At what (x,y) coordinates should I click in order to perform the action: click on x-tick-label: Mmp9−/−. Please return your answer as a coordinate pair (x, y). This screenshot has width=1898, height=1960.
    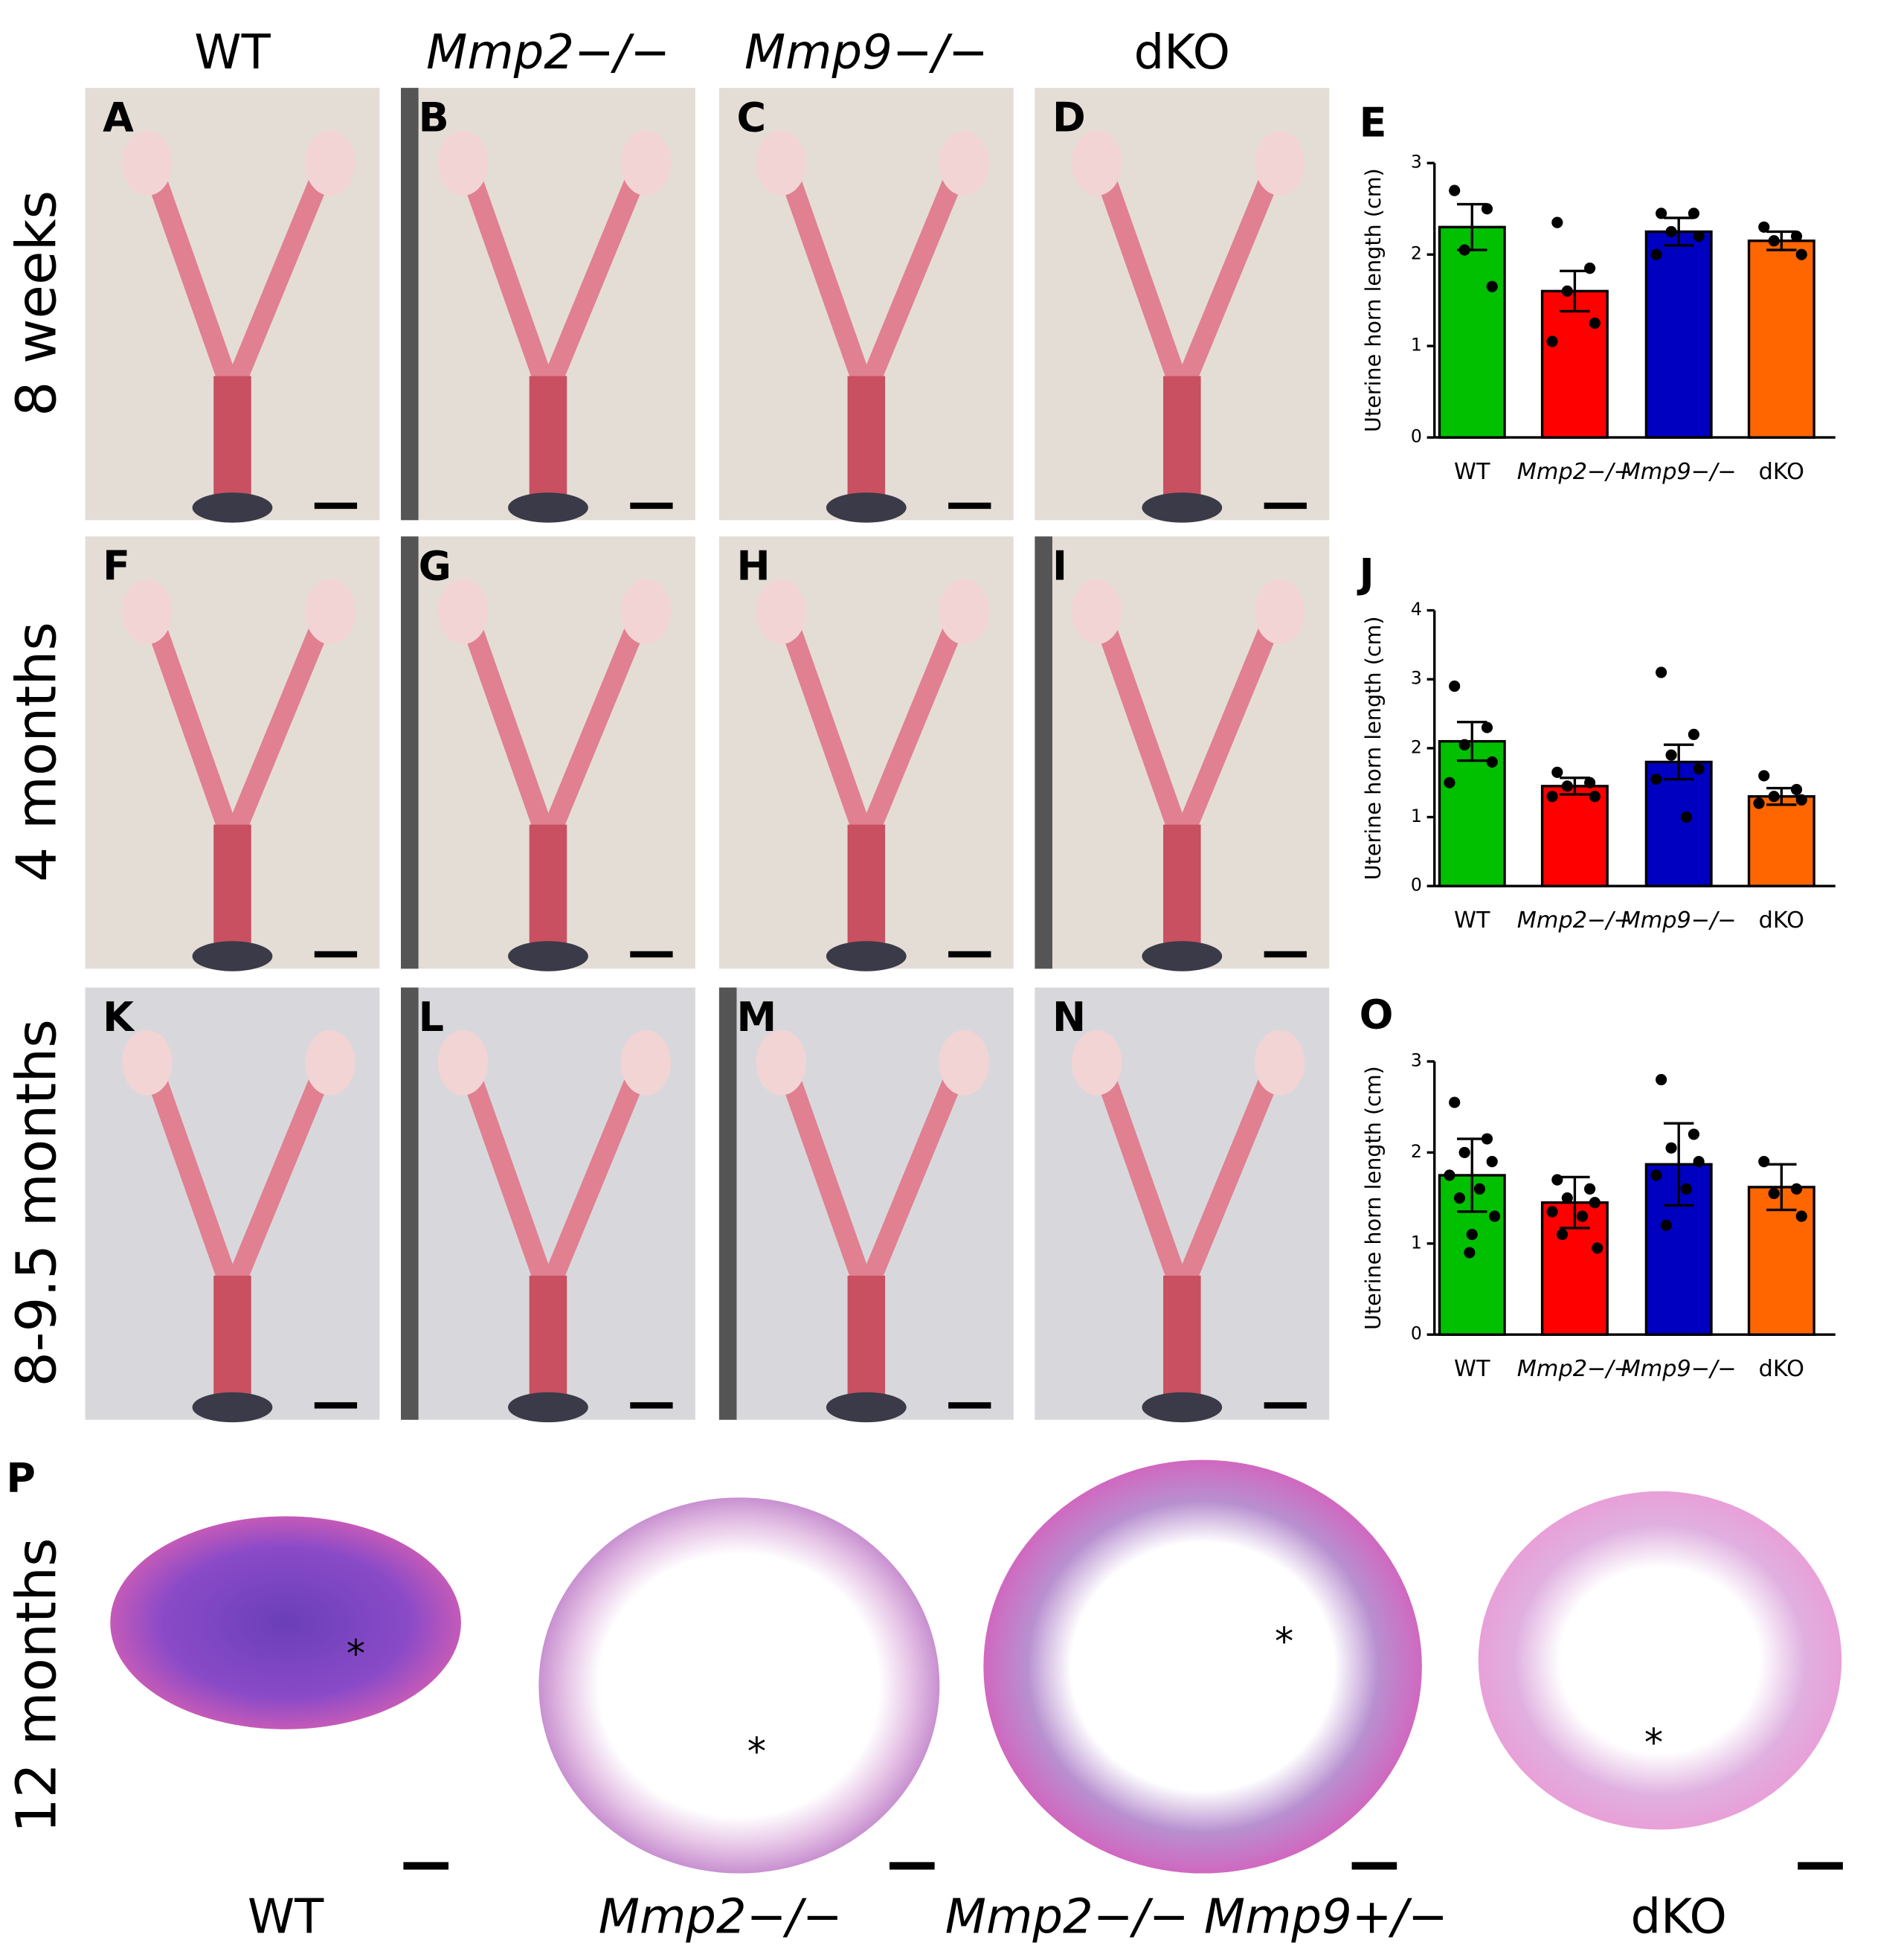
    Looking at the image, I should click on (1679, 1369).